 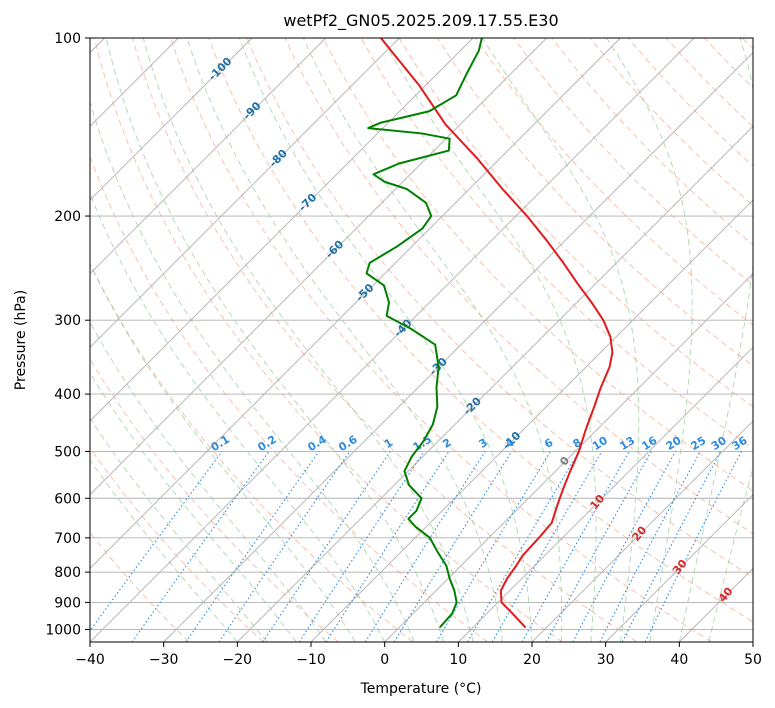 What do you see at coordinates (679, 660) in the screenshot?
I see `x-tick-label: 40` at bounding box center [679, 660].